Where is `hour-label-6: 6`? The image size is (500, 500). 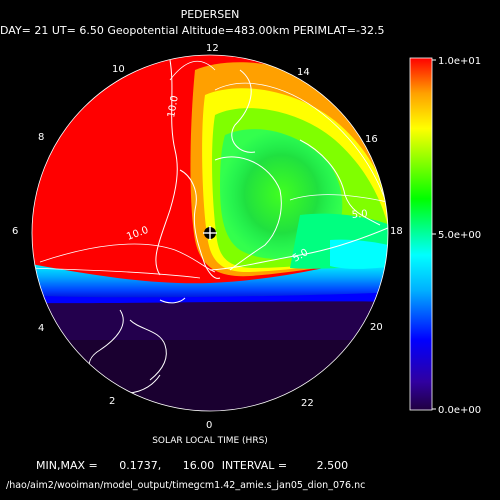
hour-label-6: 6 is located at coordinates (15, 231).